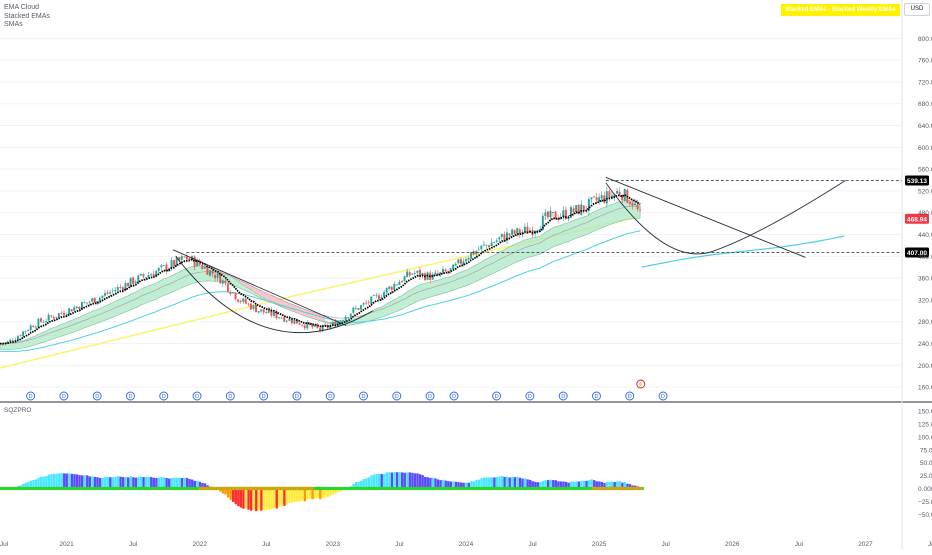 The width and height of the screenshot is (932, 555). I want to click on x-tick-label: 2024, so click(466, 544).